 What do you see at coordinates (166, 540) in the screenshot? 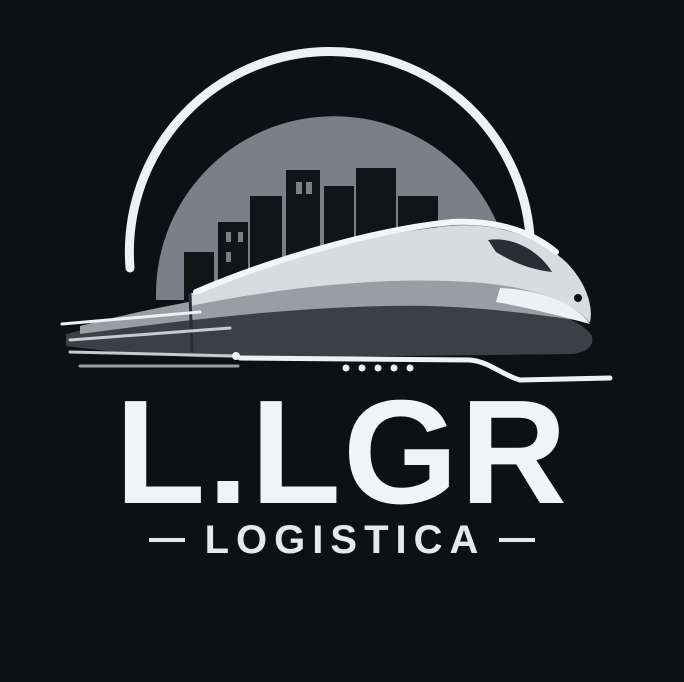
I see `tagline-rule-left` at bounding box center [166, 540].